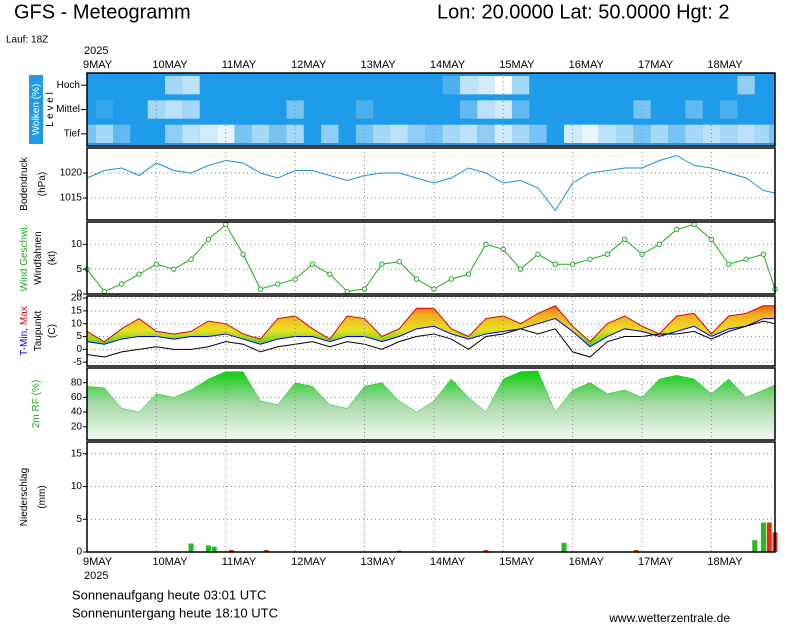  What do you see at coordinates (42, 184) in the screenshot?
I see `y-title: (hPa)` at bounding box center [42, 184].